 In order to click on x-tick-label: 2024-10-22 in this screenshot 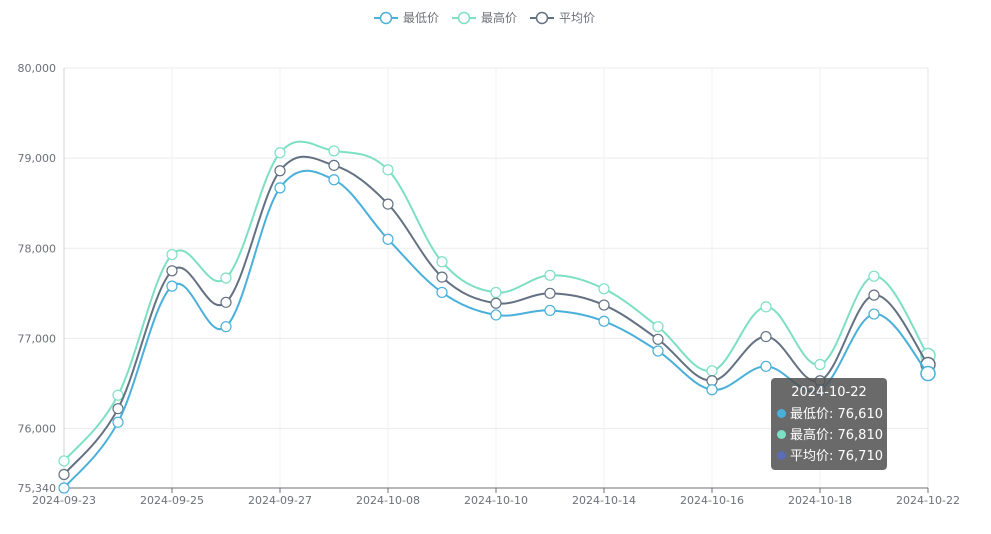, I will do `click(928, 500)`.